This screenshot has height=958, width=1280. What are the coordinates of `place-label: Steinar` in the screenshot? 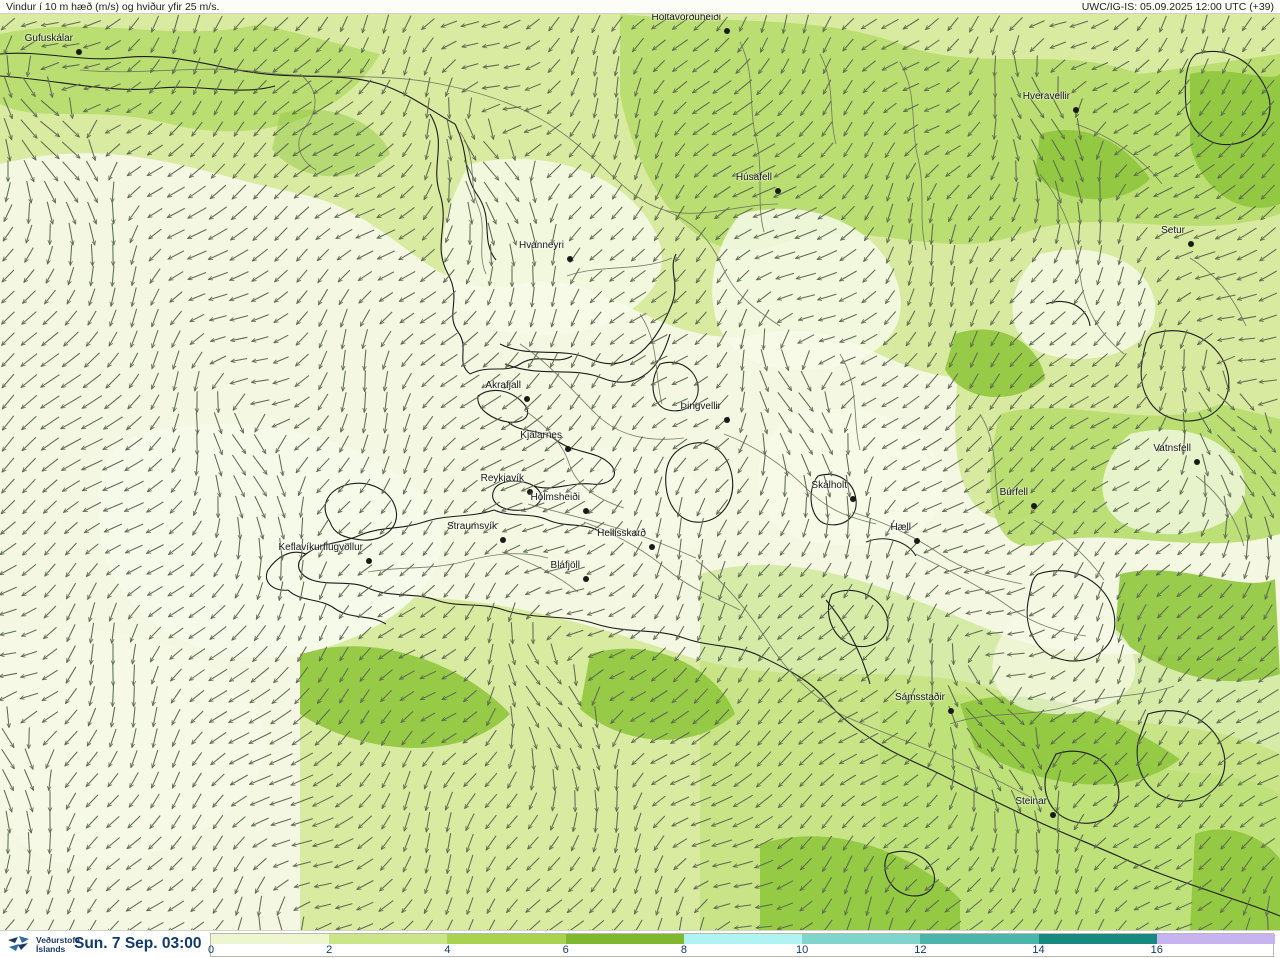 It's located at (1031, 801).